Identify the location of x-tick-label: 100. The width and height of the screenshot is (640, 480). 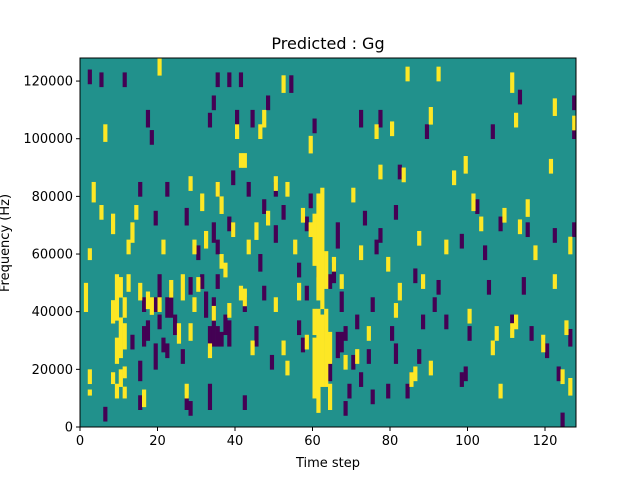
(467, 441).